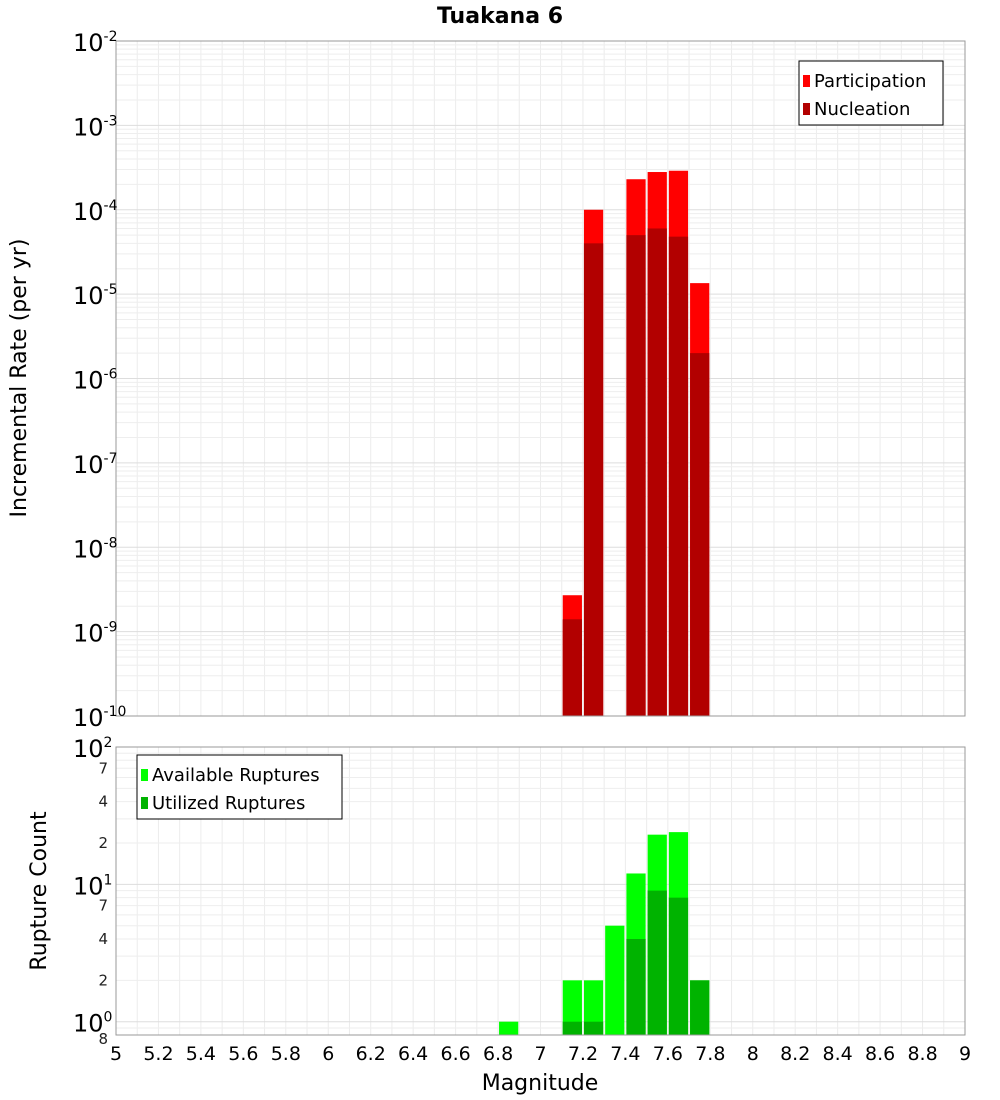 The image size is (1000, 1100). I want to click on bottom-y-axis-title: Rupture Count, so click(39, 891).